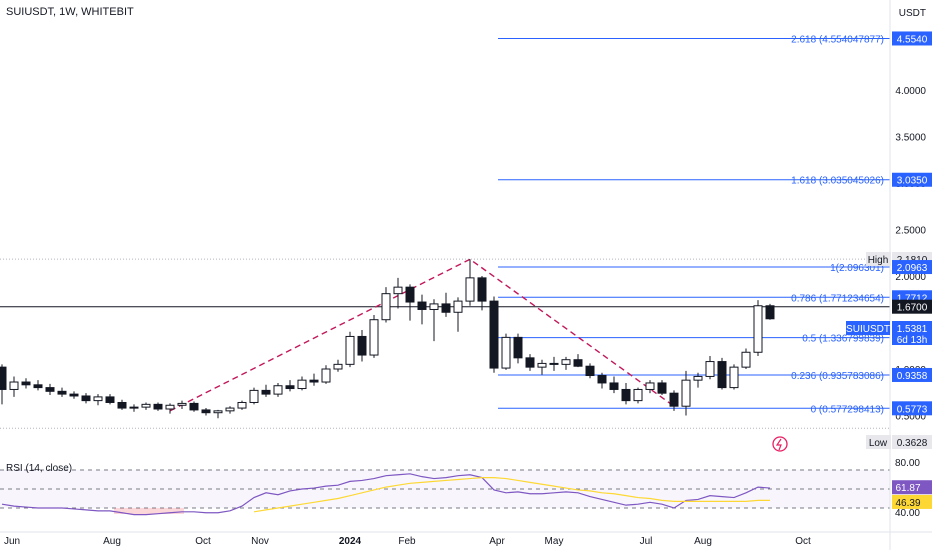 The width and height of the screenshot is (932, 550). Describe the element at coordinates (910, 231) in the screenshot. I see `price-tick-label: 2.5000` at that location.